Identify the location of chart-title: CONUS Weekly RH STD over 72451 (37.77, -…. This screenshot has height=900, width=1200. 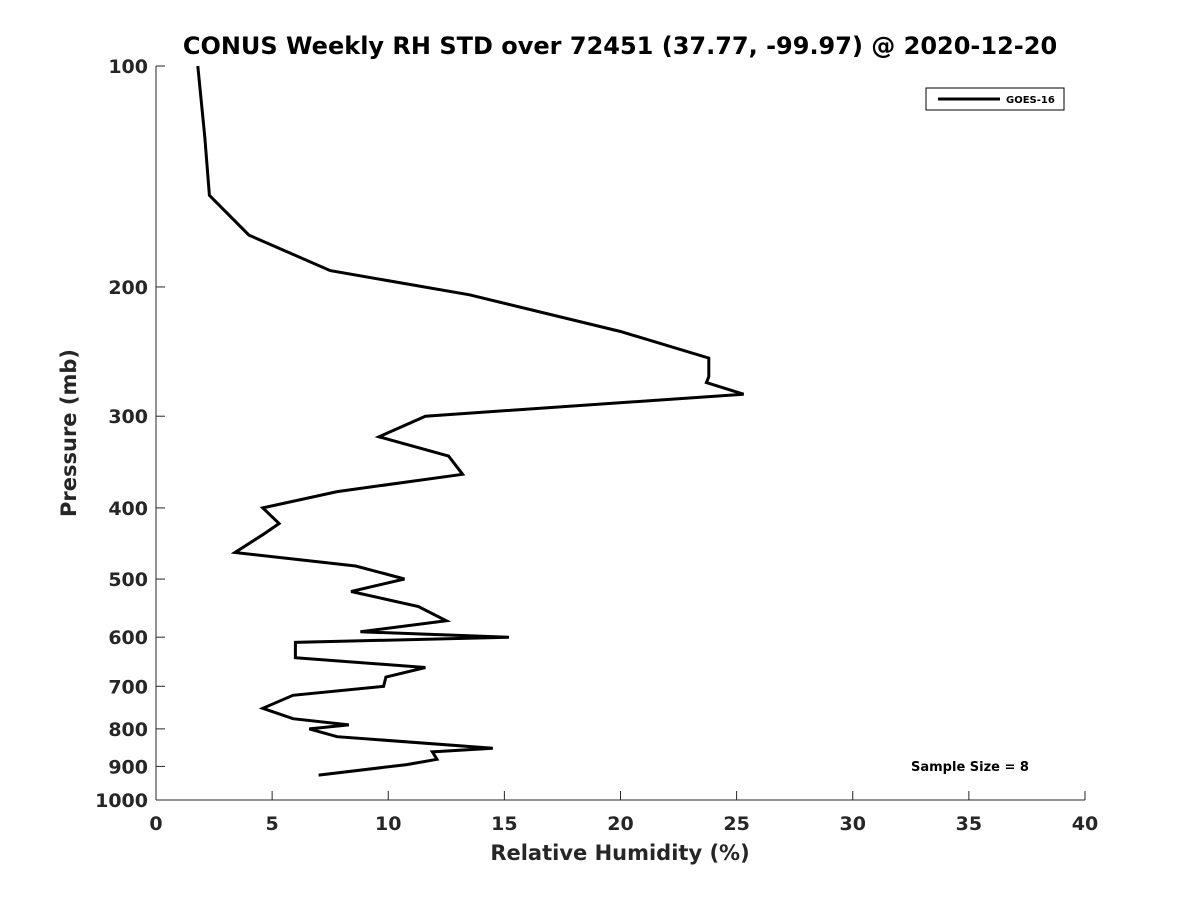
(620, 46).